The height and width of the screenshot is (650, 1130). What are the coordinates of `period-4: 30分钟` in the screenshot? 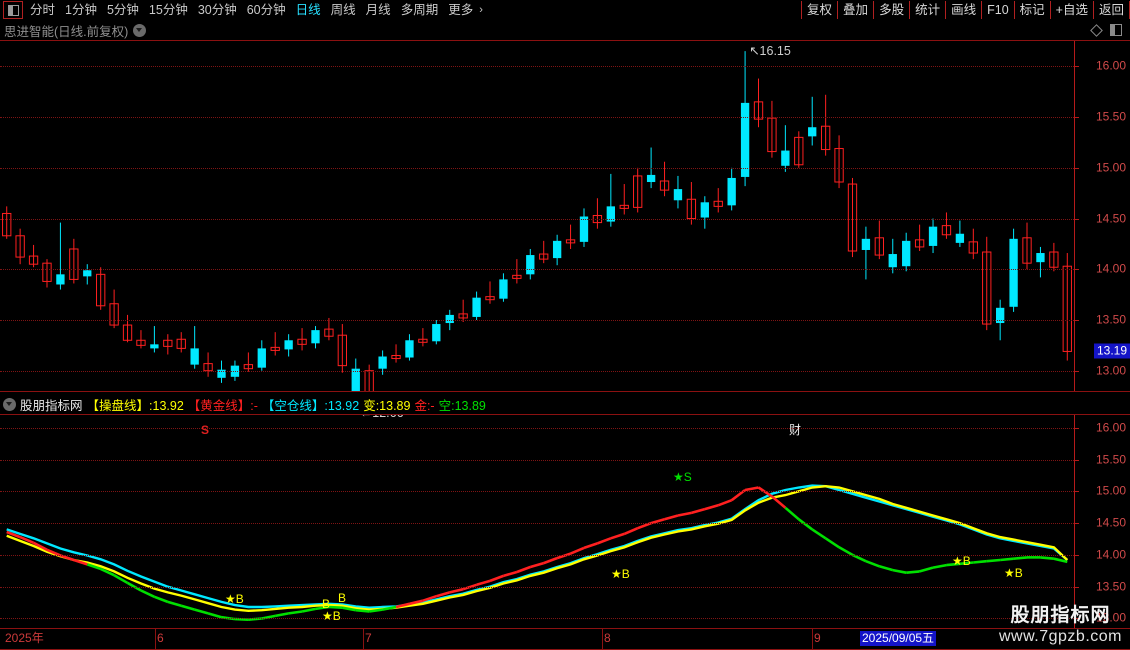 It's located at (217, 10).